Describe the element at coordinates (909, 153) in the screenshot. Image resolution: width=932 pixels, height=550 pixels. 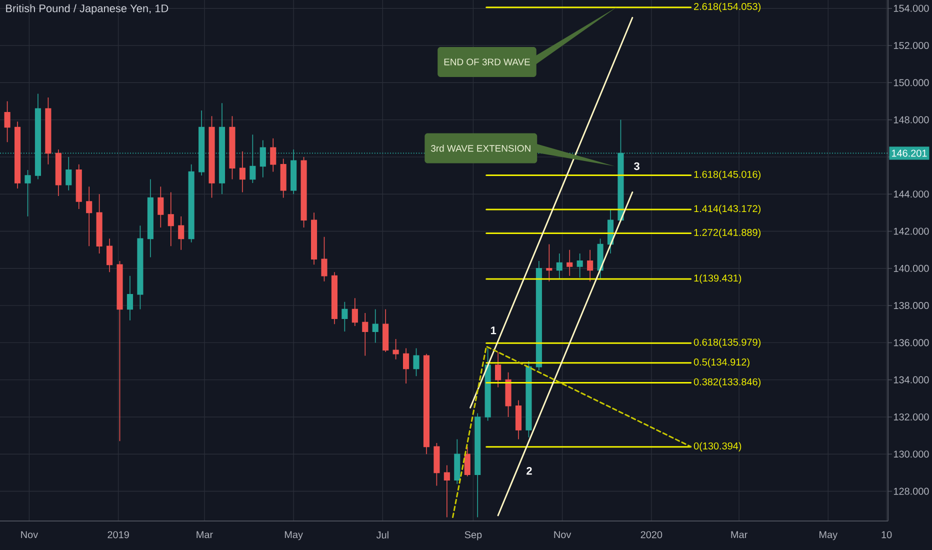
I see `ref-line-label: 146.201` at that location.